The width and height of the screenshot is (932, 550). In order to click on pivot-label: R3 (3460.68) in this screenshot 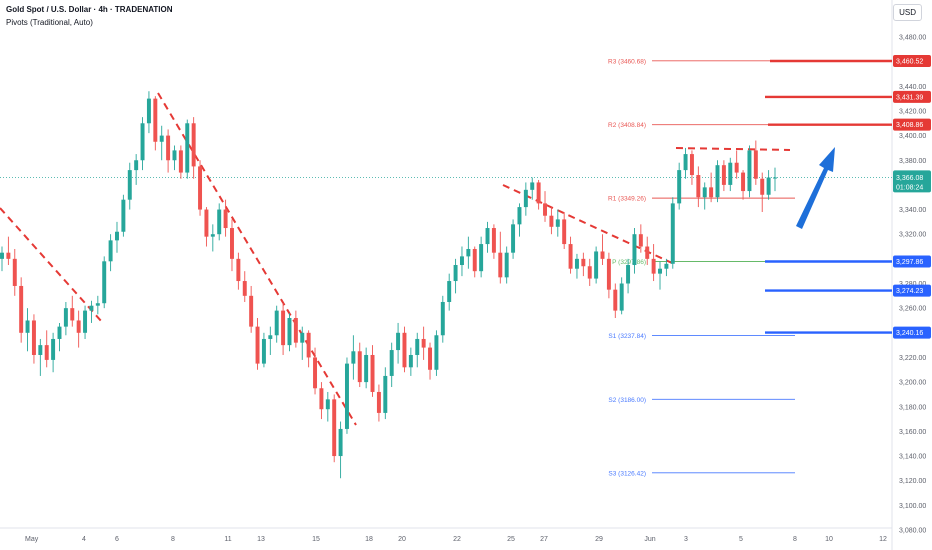, I will do `click(627, 61)`.